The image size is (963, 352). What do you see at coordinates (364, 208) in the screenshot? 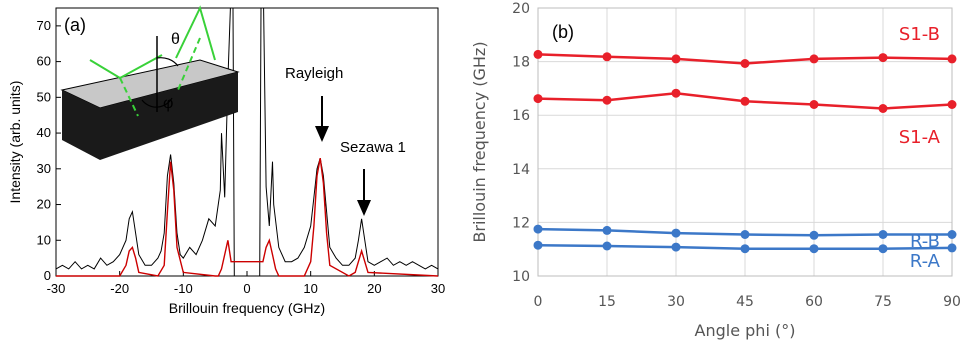
I see `arrow-sezawa-head` at bounding box center [364, 208].